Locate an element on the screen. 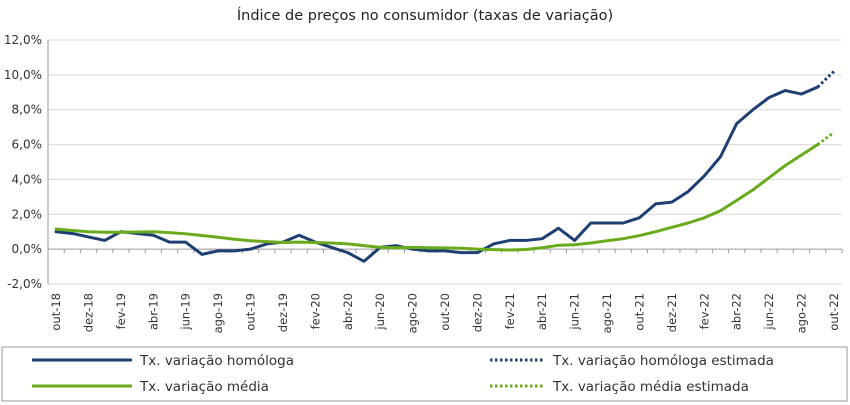 The height and width of the screenshot is (405, 850). x-tick-label: fev-21 is located at coordinates (510, 311).